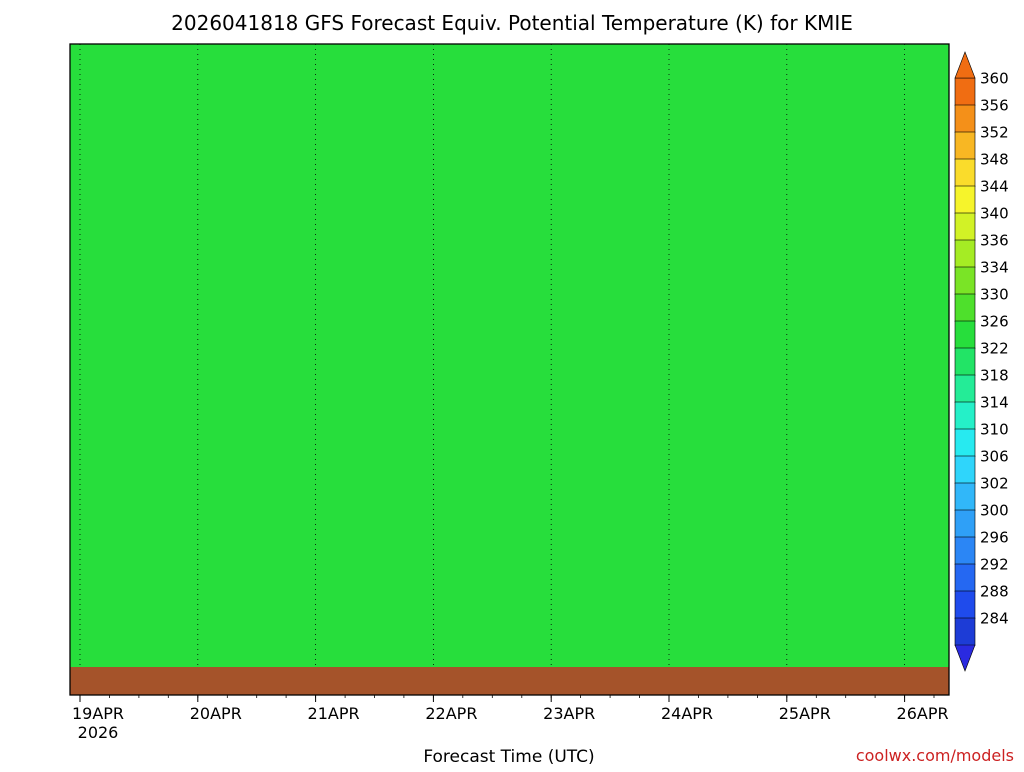  What do you see at coordinates (923, 713) in the screenshot?
I see `x-tick-label: 26APR` at bounding box center [923, 713].